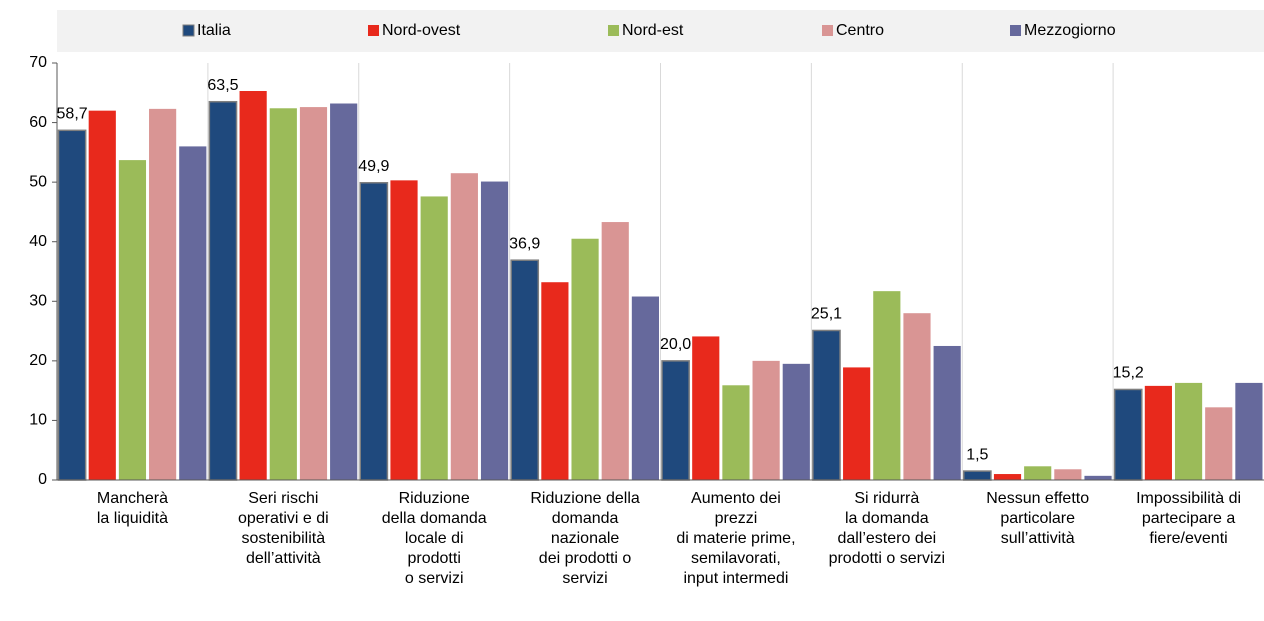 The image size is (1264, 621). What do you see at coordinates (42, 479) in the screenshot?
I see `y-tick-label: 0` at bounding box center [42, 479].